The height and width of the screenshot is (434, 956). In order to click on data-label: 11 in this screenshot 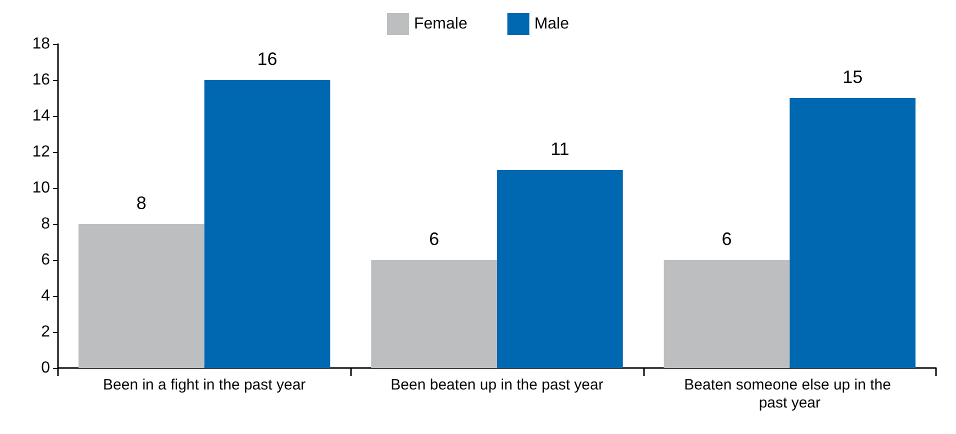, I will do `click(560, 149)`.